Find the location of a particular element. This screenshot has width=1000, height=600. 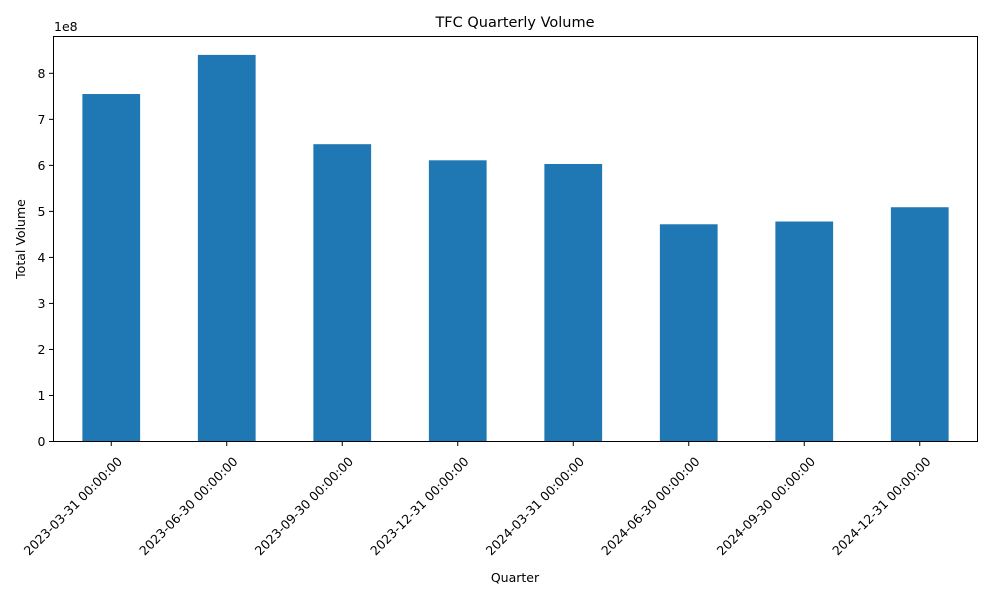

y-axis-offset-label: 1e8 is located at coordinates (66, 26).